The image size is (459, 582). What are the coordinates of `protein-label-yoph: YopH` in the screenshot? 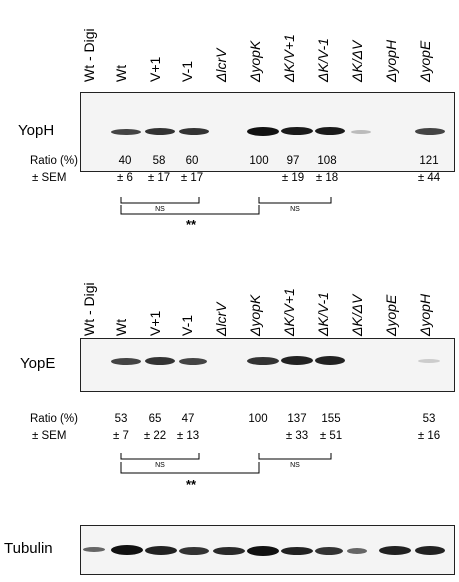 It's located at (36, 130).